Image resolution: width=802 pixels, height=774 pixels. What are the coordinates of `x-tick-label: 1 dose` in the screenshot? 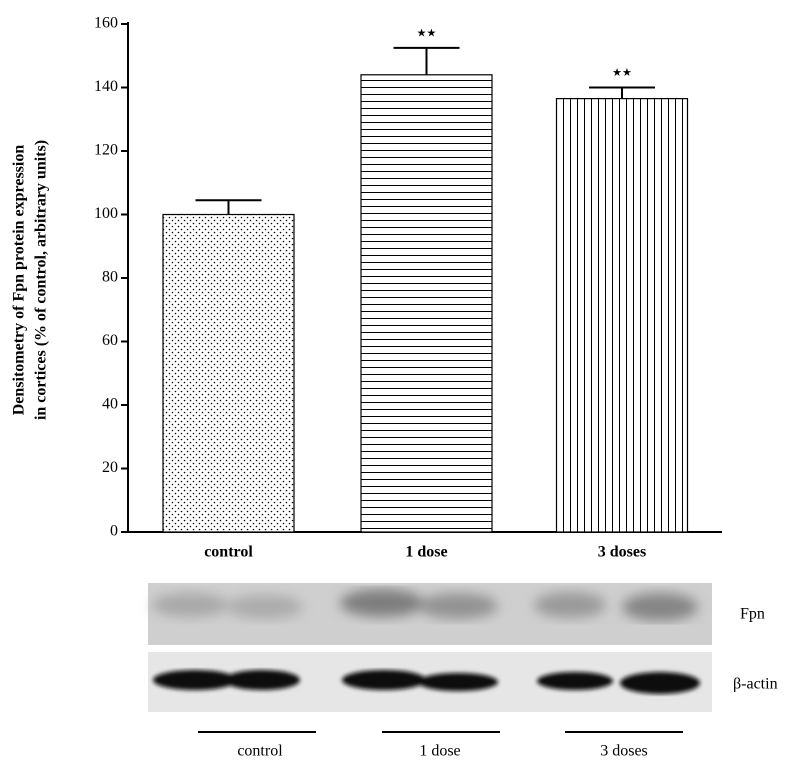 It's located at (426, 552).